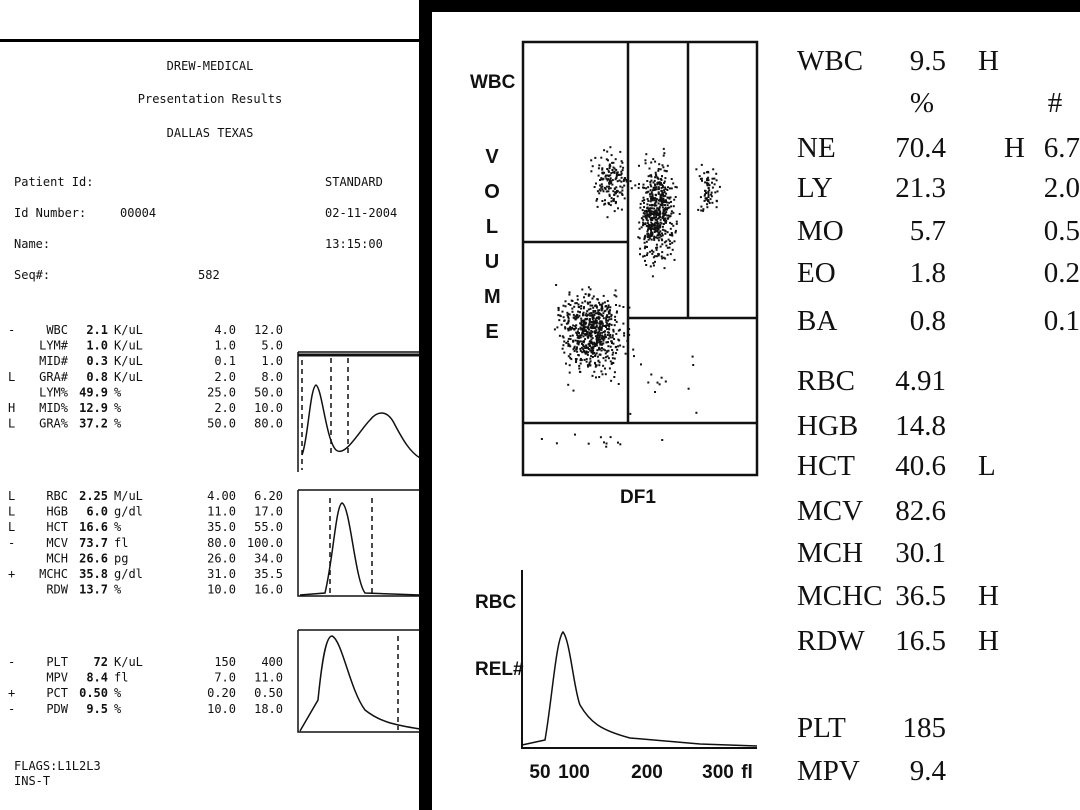 This screenshot has width=1080, height=810. I want to click on result-flag: L, so click(11, 424).